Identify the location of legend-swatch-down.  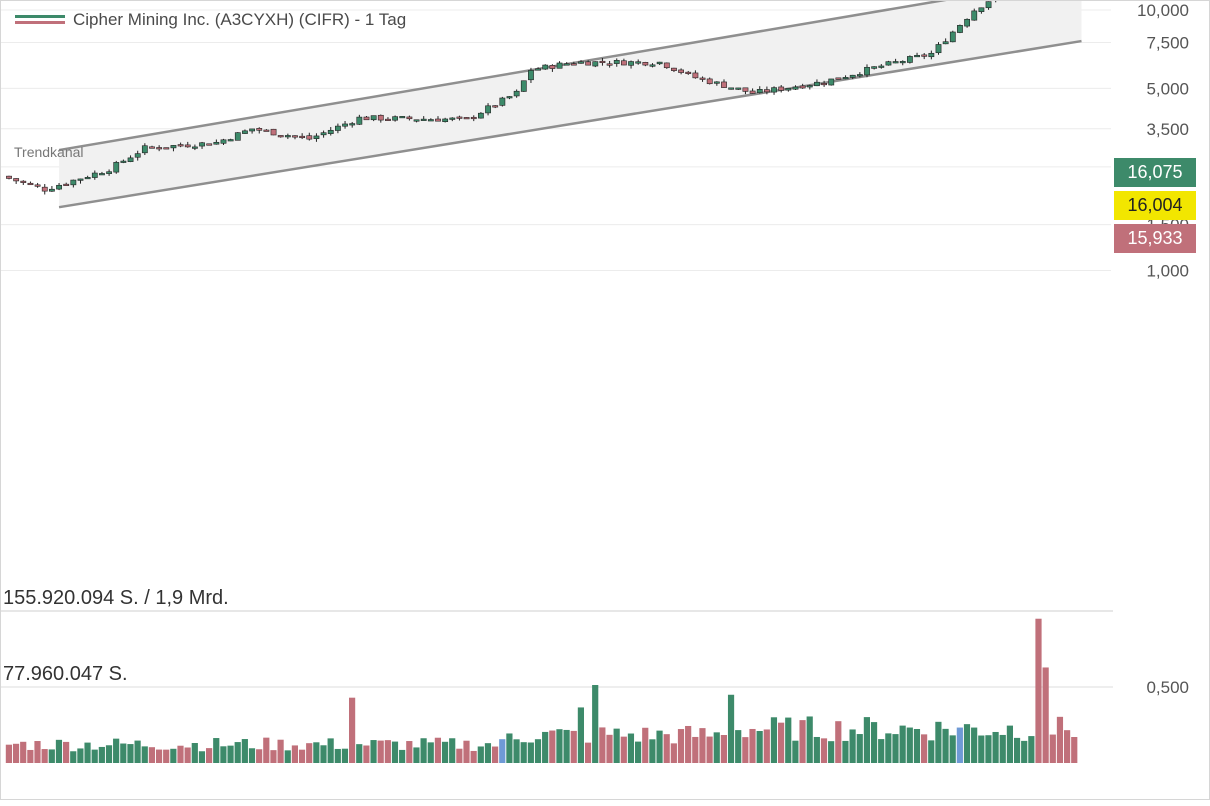
(40, 22).